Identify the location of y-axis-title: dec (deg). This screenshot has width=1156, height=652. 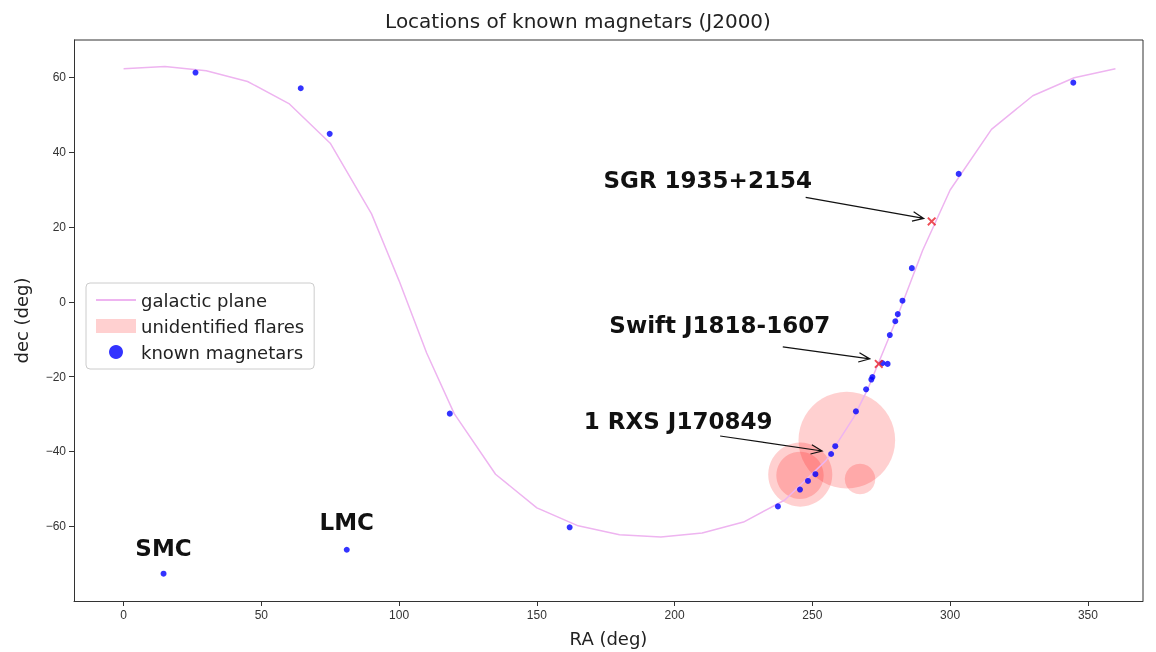
(21, 320).